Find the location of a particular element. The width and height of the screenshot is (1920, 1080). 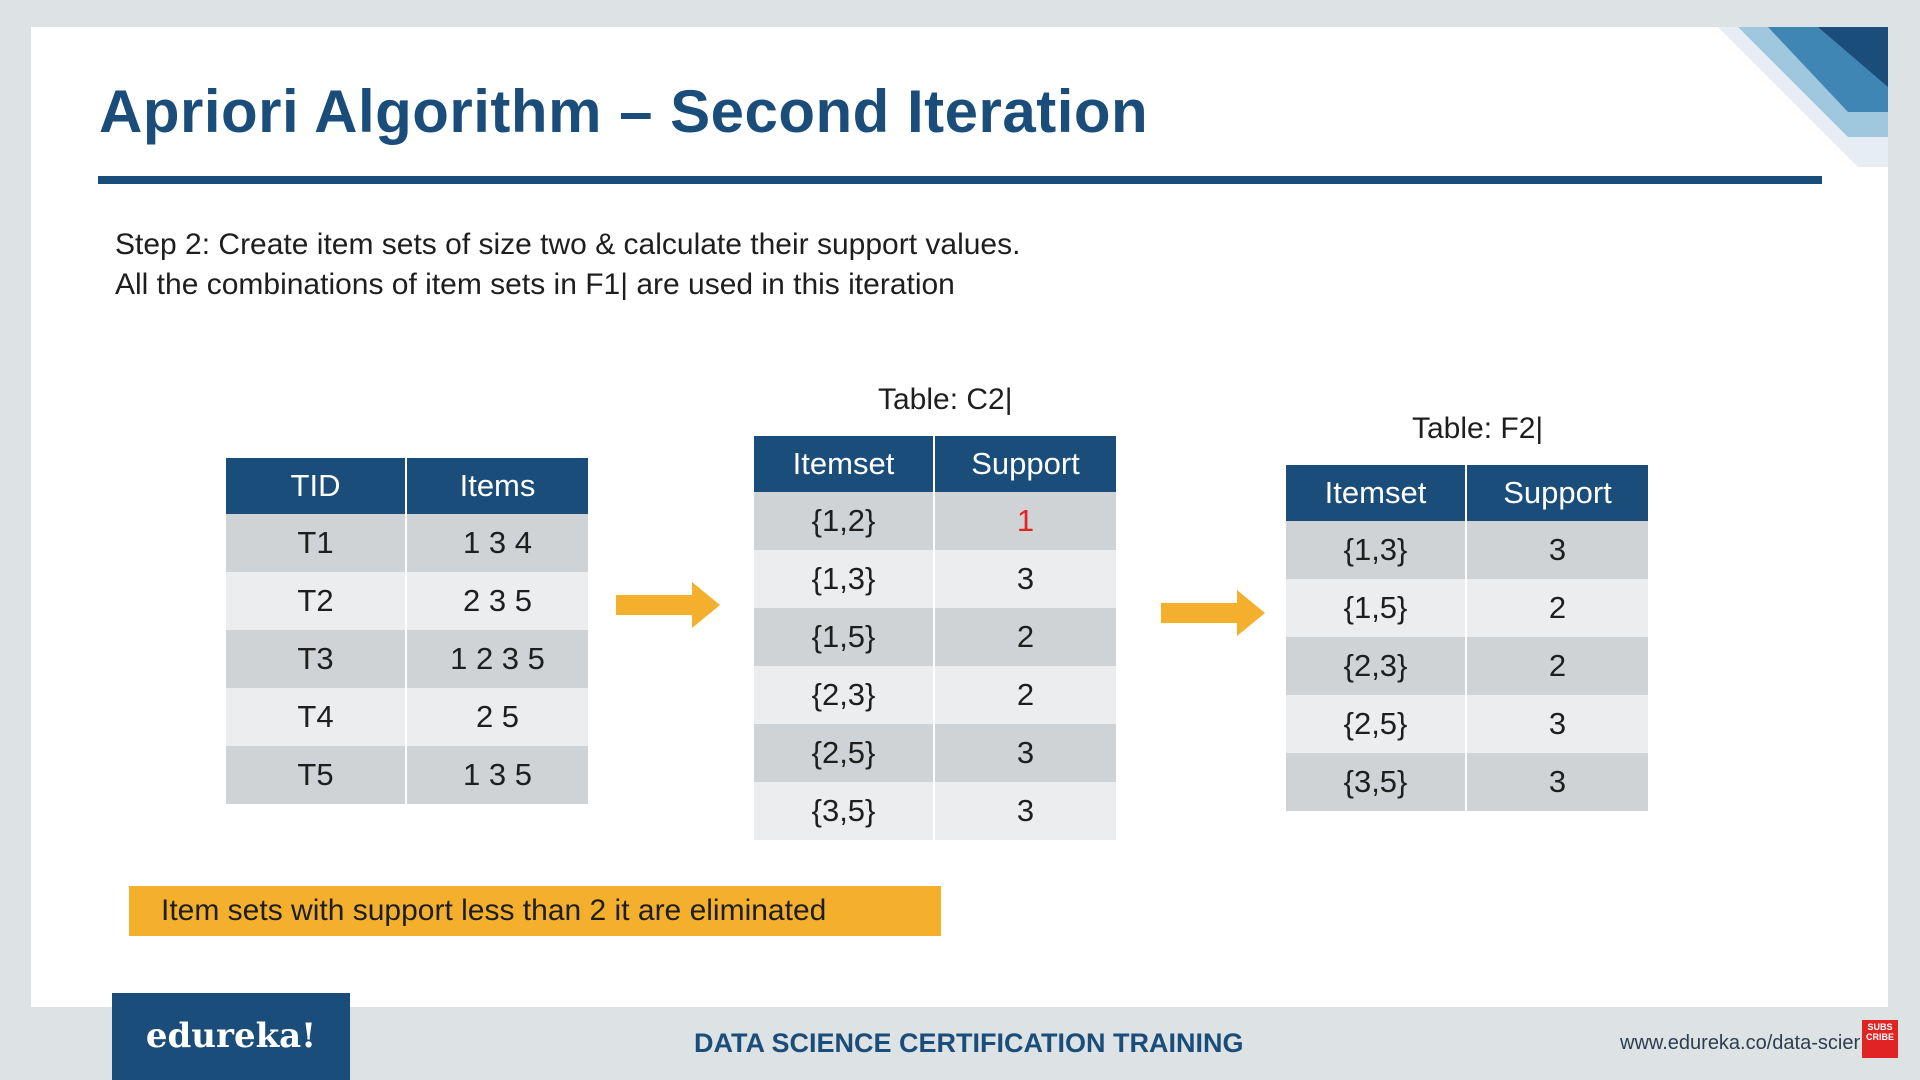

table-row: T1 1 3 4 is located at coordinates (407, 543).